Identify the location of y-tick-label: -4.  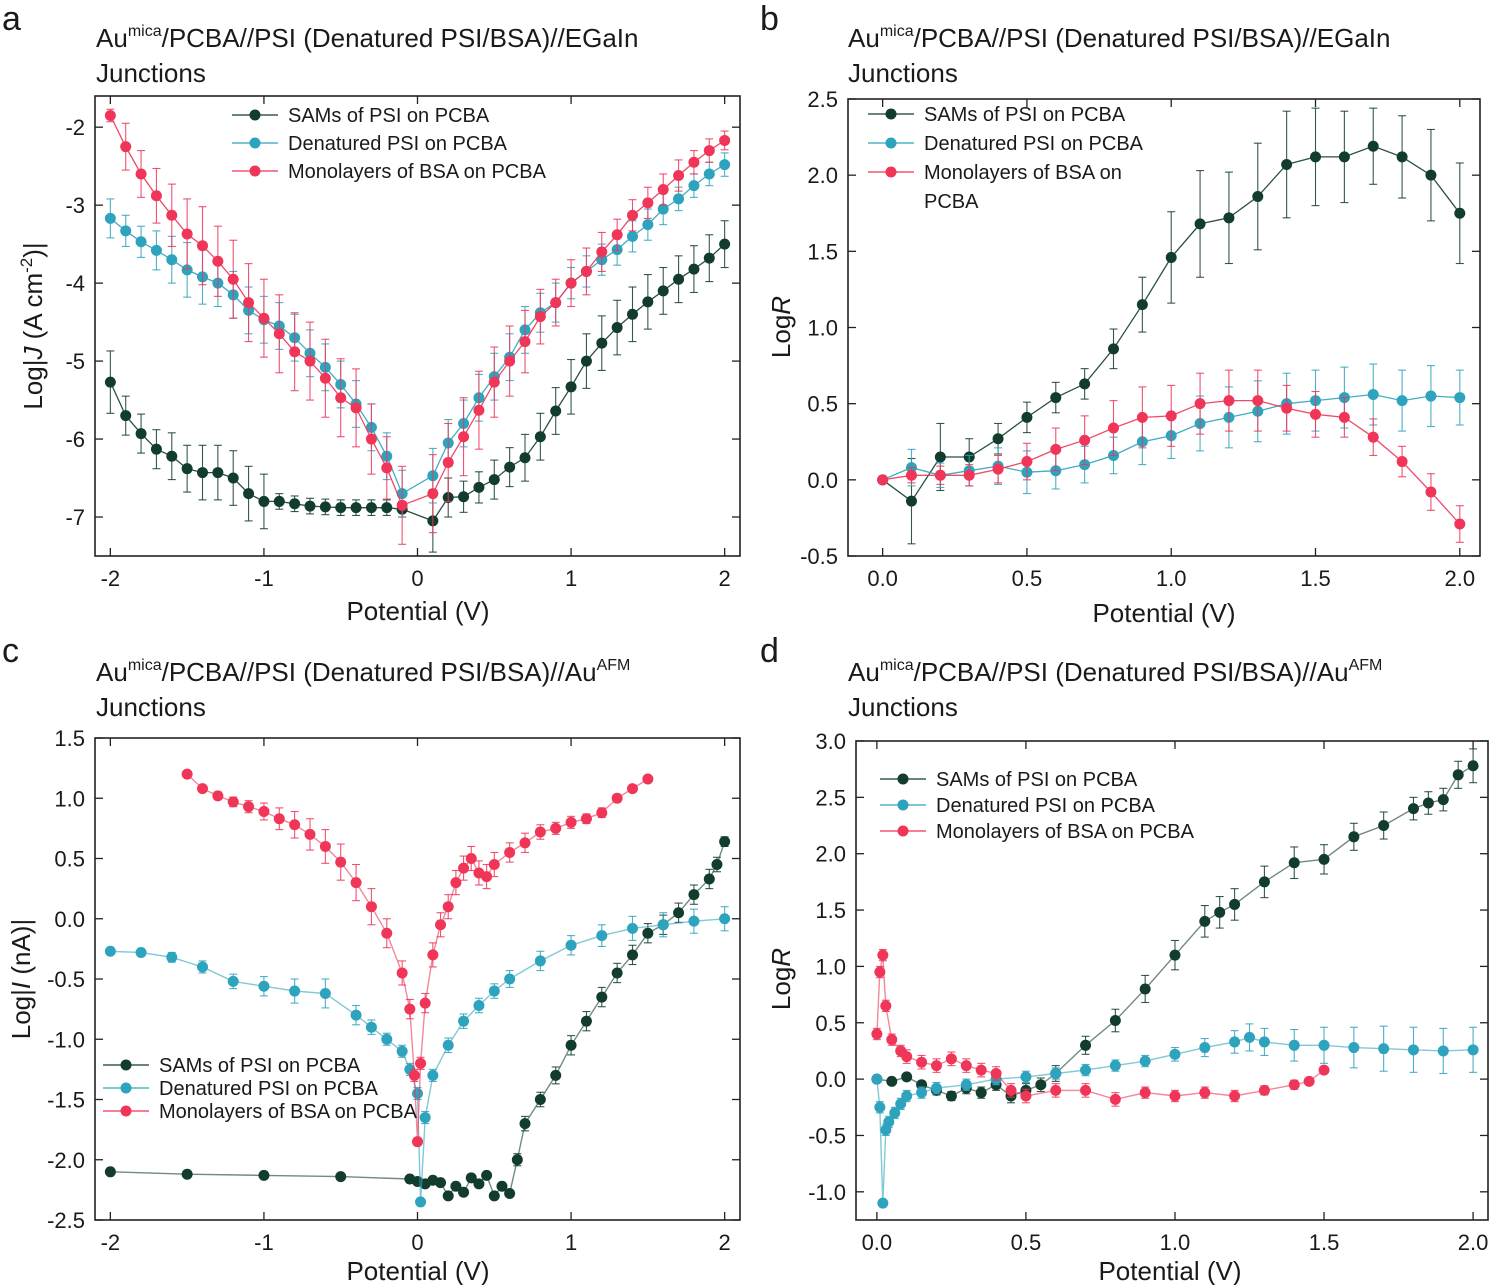
(75, 283).